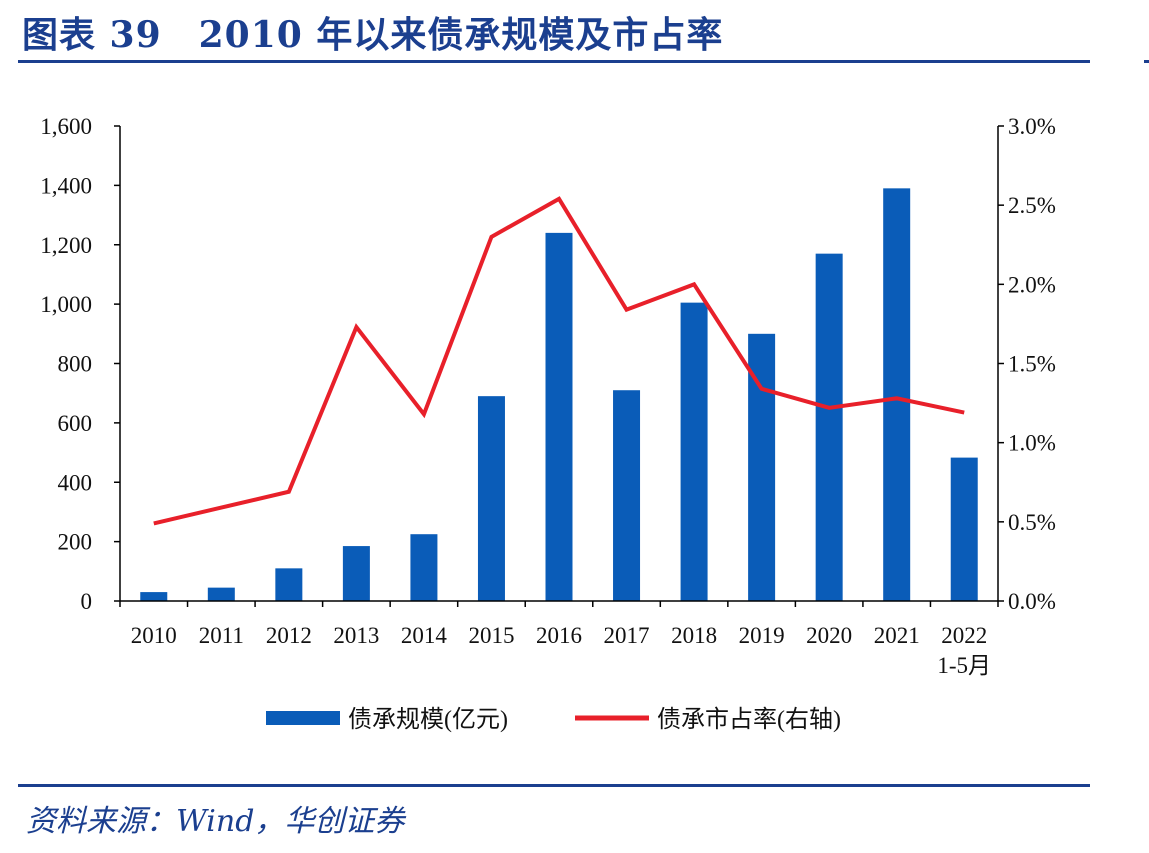  What do you see at coordinates (303, 718) in the screenshot?
I see `legend-bar-swatch` at bounding box center [303, 718].